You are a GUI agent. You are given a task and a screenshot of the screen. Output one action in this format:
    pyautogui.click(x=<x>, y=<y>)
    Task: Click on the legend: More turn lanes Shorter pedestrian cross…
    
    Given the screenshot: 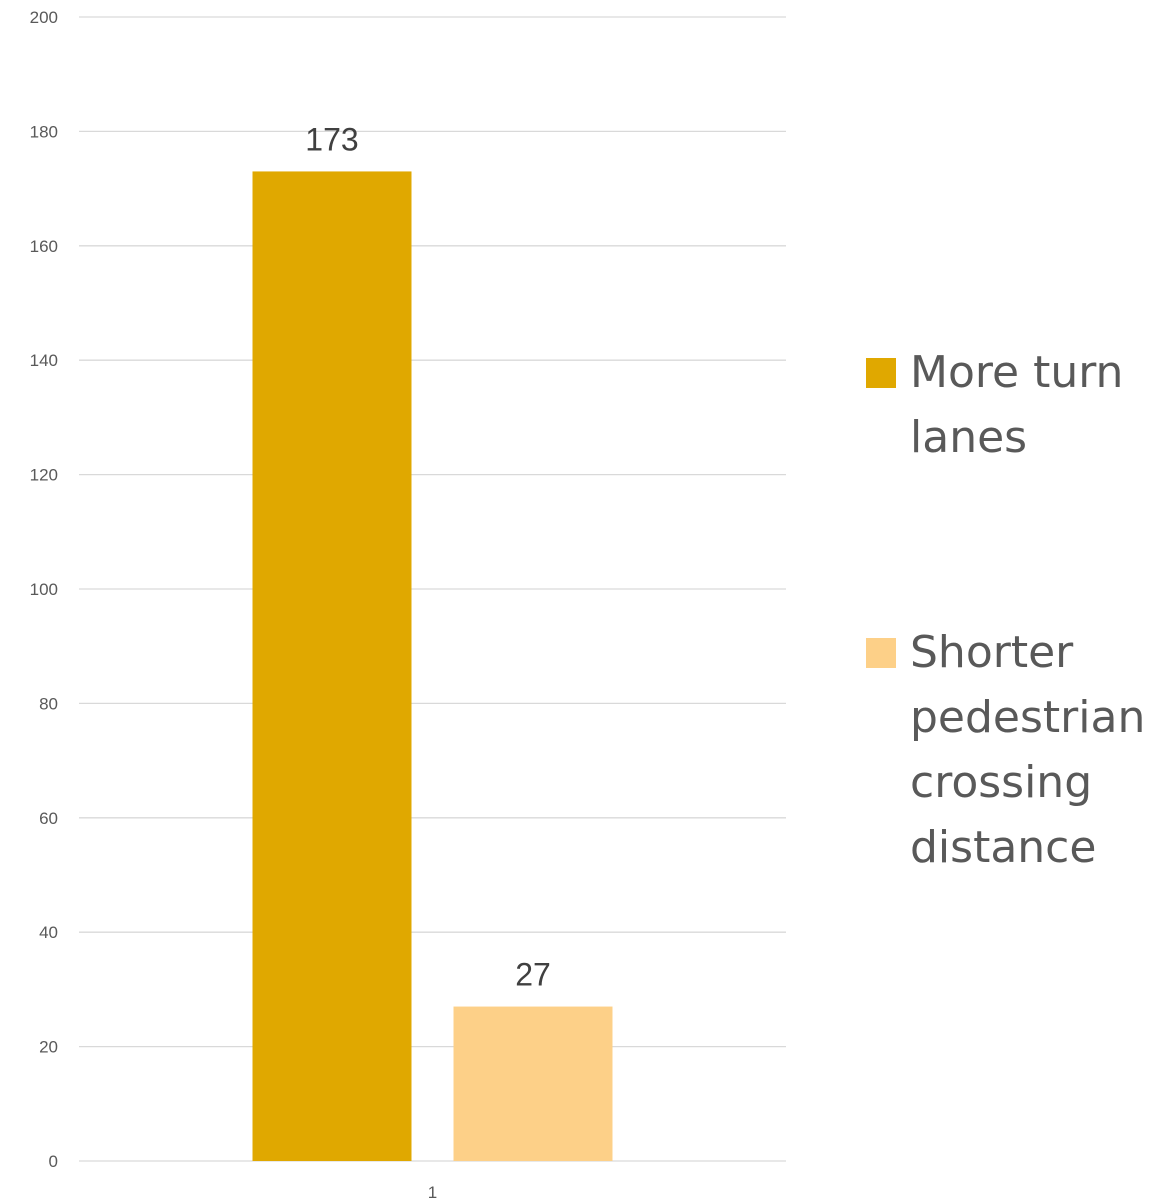 What is the action you would take?
    pyautogui.click(x=1016, y=610)
    